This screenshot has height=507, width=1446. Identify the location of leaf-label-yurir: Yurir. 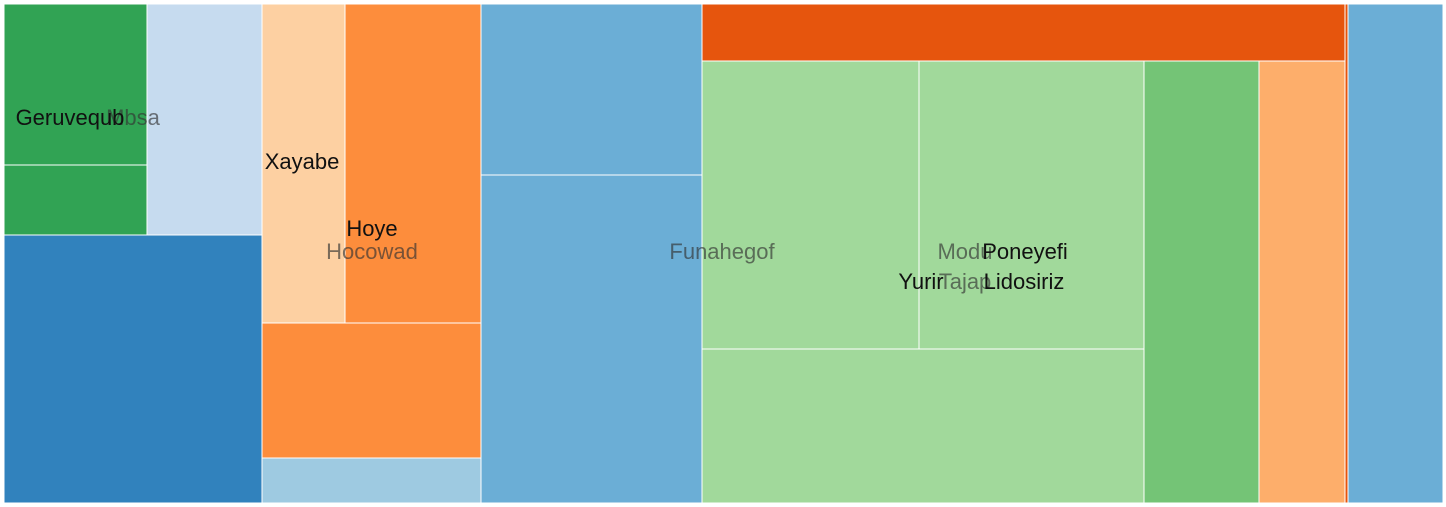
(920, 281).